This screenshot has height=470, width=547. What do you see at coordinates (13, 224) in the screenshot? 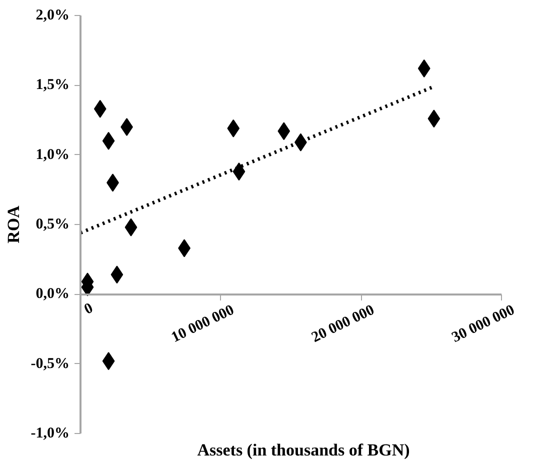
I see `y-axis-title: ROA` at bounding box center [13, 224].